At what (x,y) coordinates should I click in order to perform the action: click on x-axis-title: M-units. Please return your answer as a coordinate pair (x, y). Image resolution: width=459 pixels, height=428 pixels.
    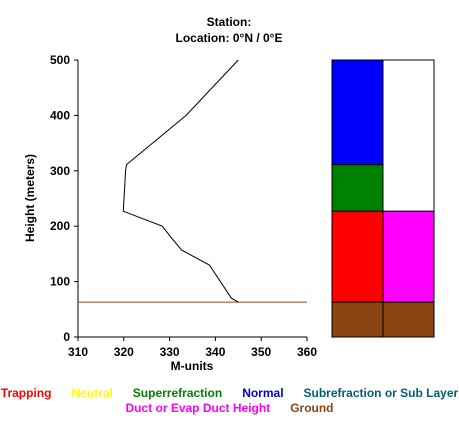
    Looking at the image, I should click on (192, 366).